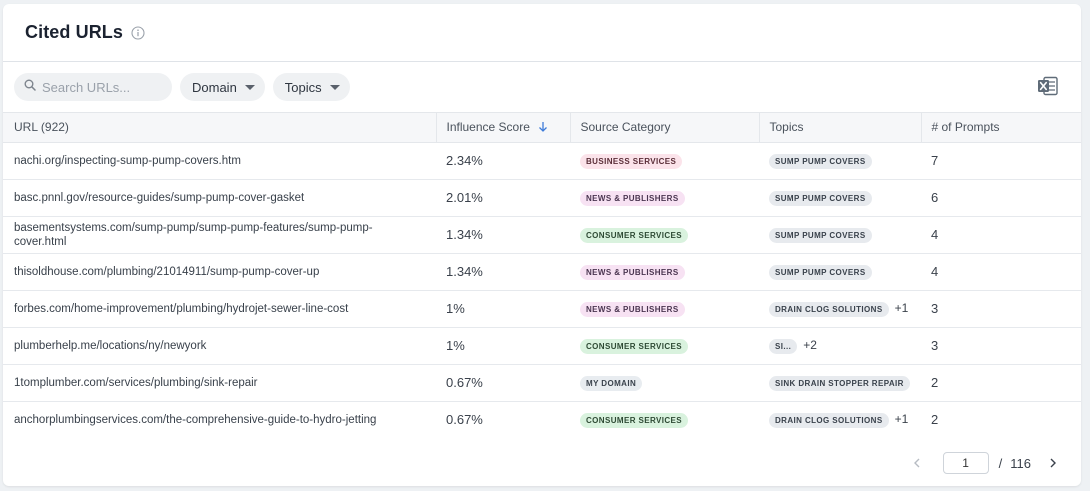  What do you see at coordinates (665, 127) in the screenshot?
I see `column-header-source-category: Source Category` at bounding box center [665, 127].